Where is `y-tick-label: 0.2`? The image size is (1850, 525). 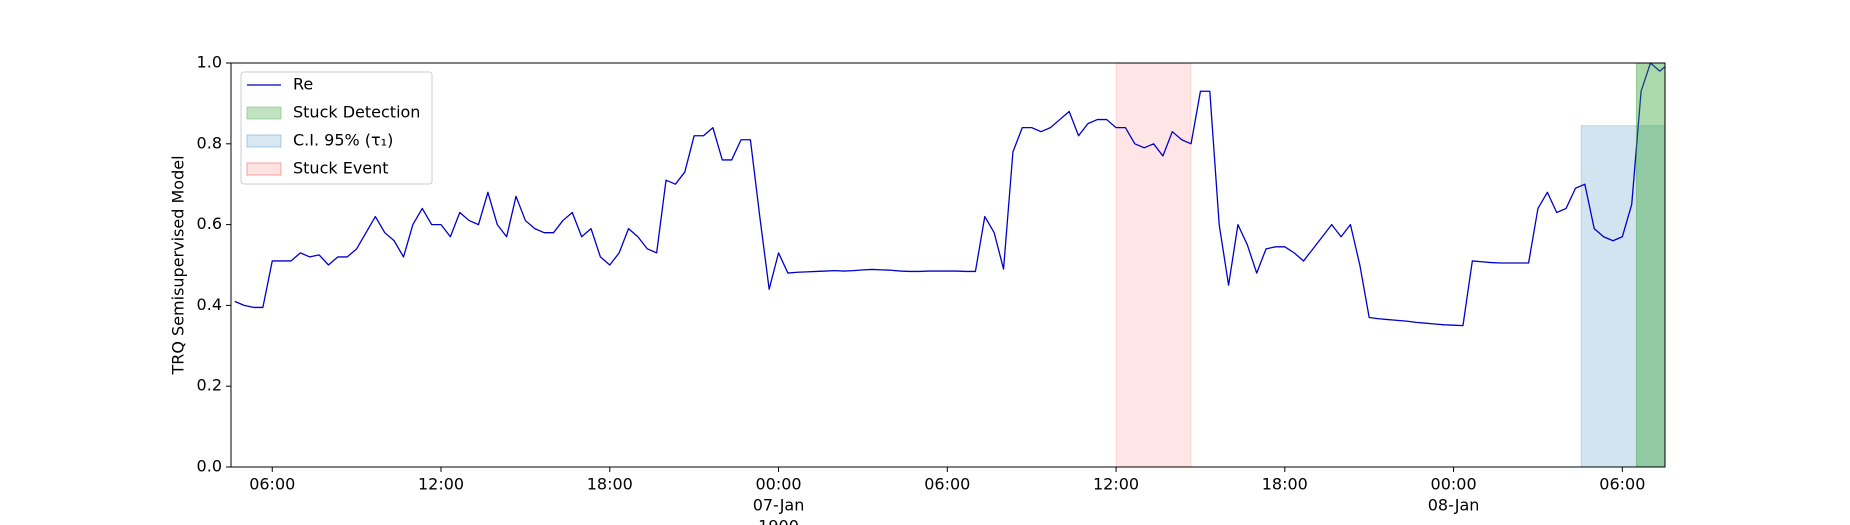 y-tick-label: 0.2 is located at coordinates (209, 385).